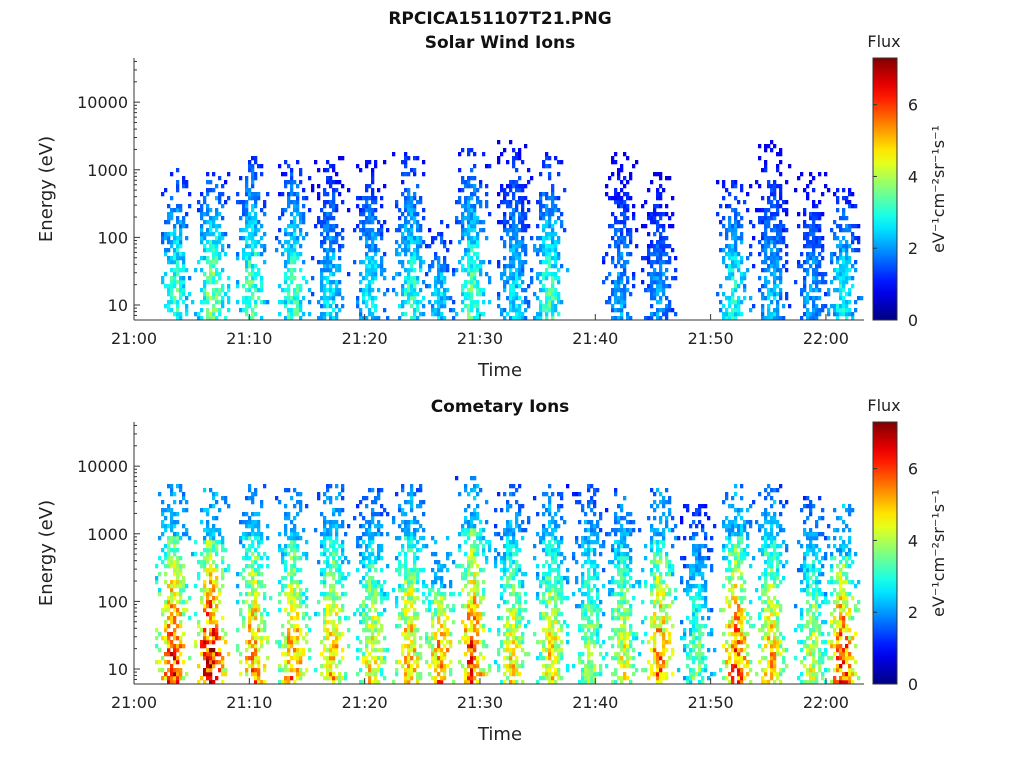  I want to click on y-tick-label: 10, so click(118, 305).